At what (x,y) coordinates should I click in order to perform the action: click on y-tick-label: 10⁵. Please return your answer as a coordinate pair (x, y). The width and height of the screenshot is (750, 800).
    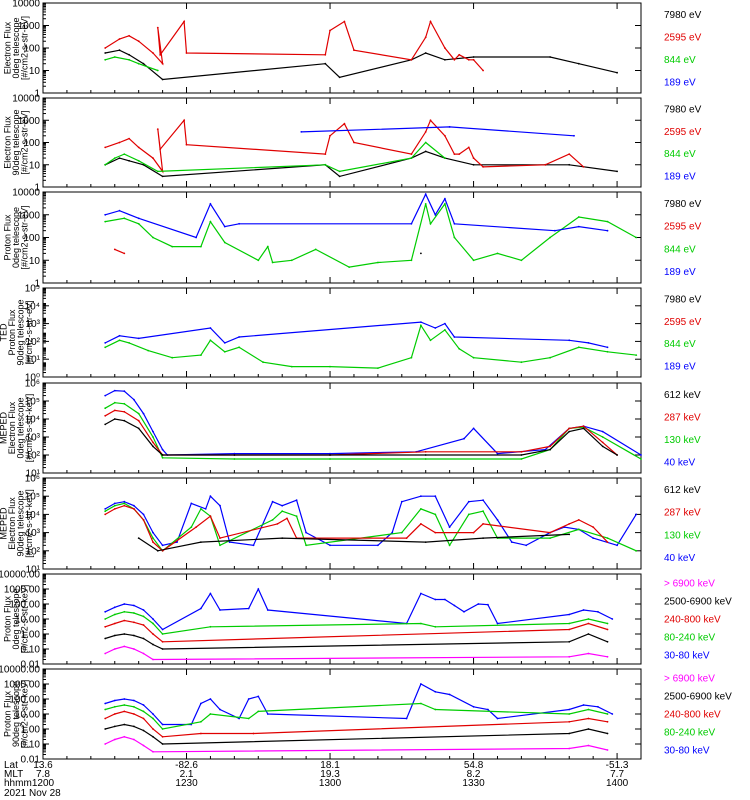
    Looking at the image, I should click on (32, 402).